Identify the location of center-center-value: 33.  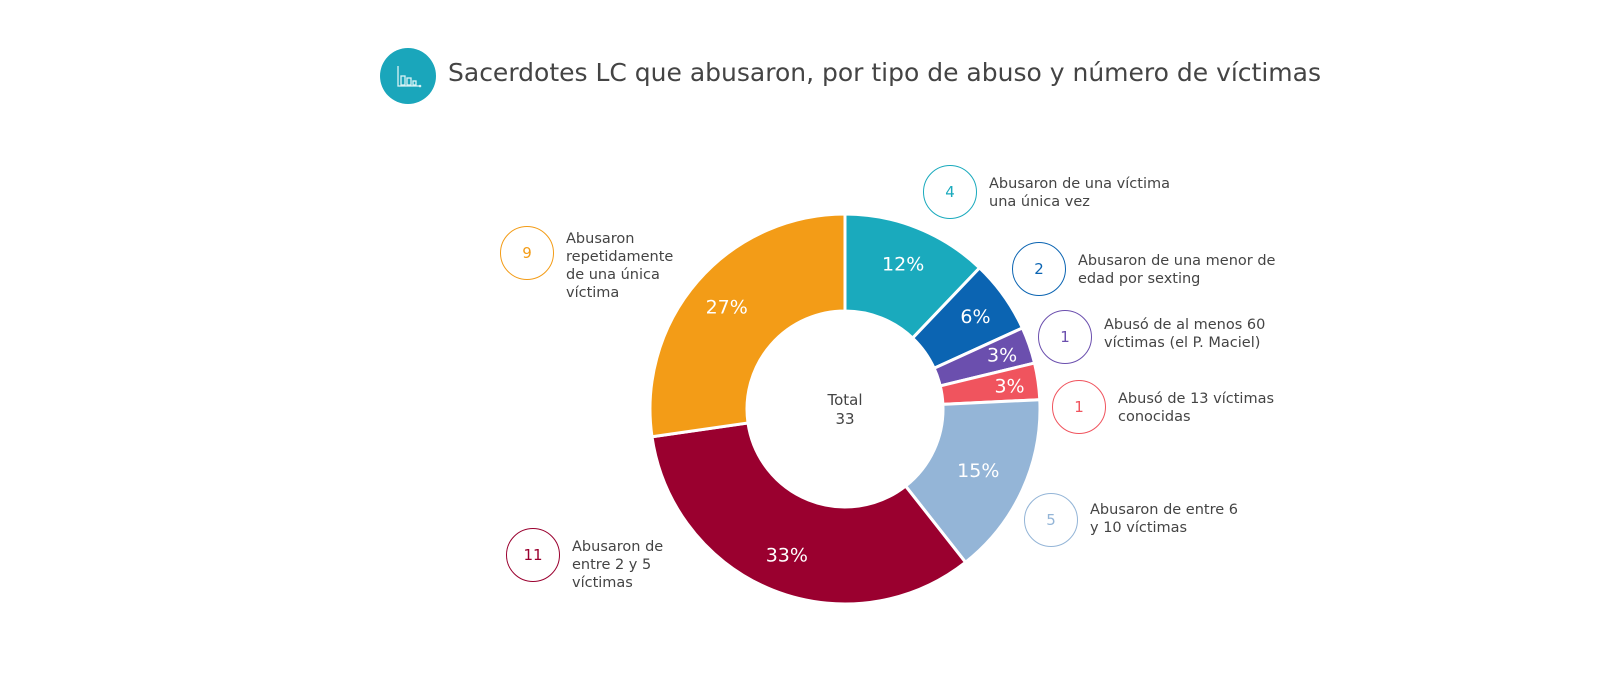
(844, 419).